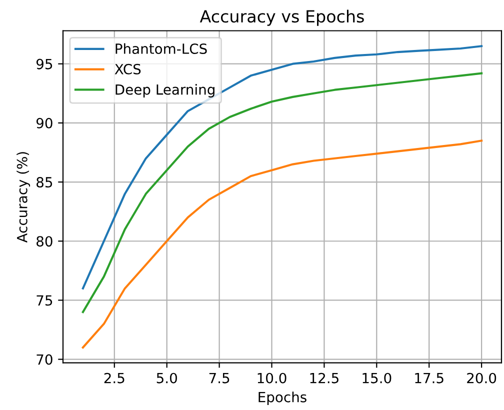 The image size is (504, 410). I want to click on x-tick-label: 12.5, so click(324, 378).